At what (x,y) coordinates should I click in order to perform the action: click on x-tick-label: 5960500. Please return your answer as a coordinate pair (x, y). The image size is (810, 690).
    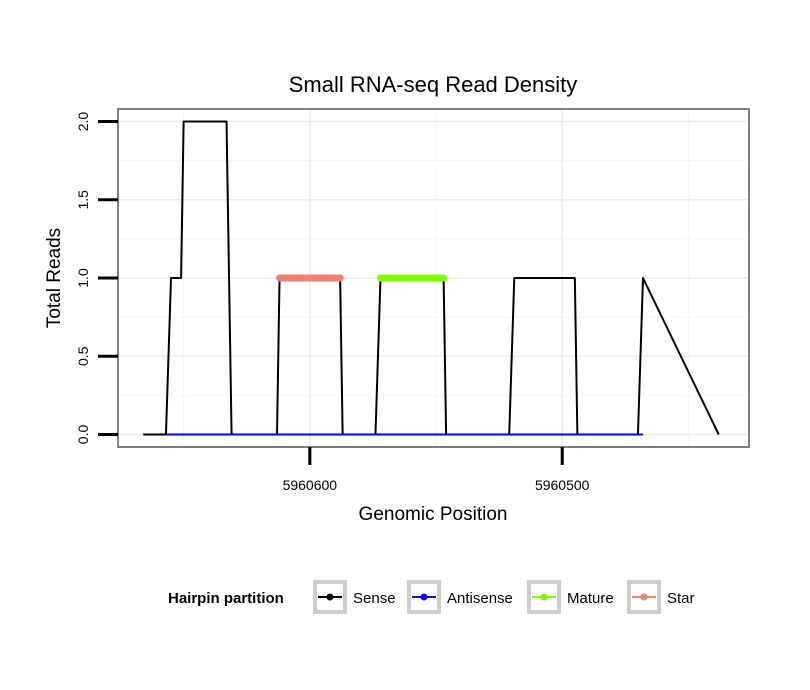
    Looking at the image, I should click on (562, 485).